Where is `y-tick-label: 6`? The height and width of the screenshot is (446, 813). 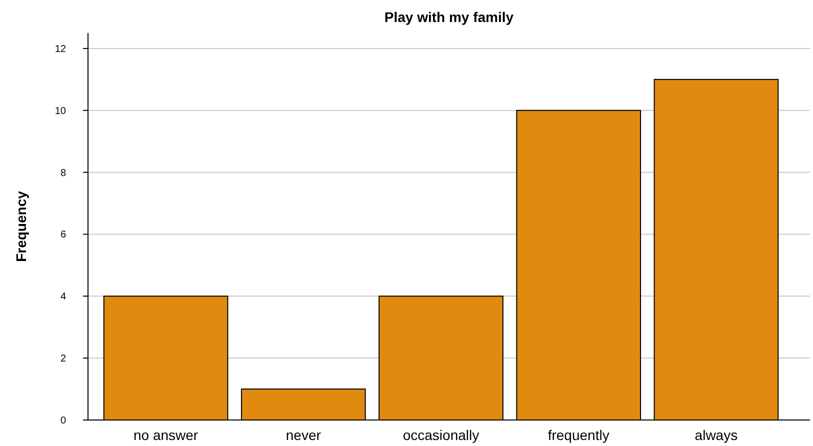
y-tick-label: 6 is located at coordinates (63, 235).